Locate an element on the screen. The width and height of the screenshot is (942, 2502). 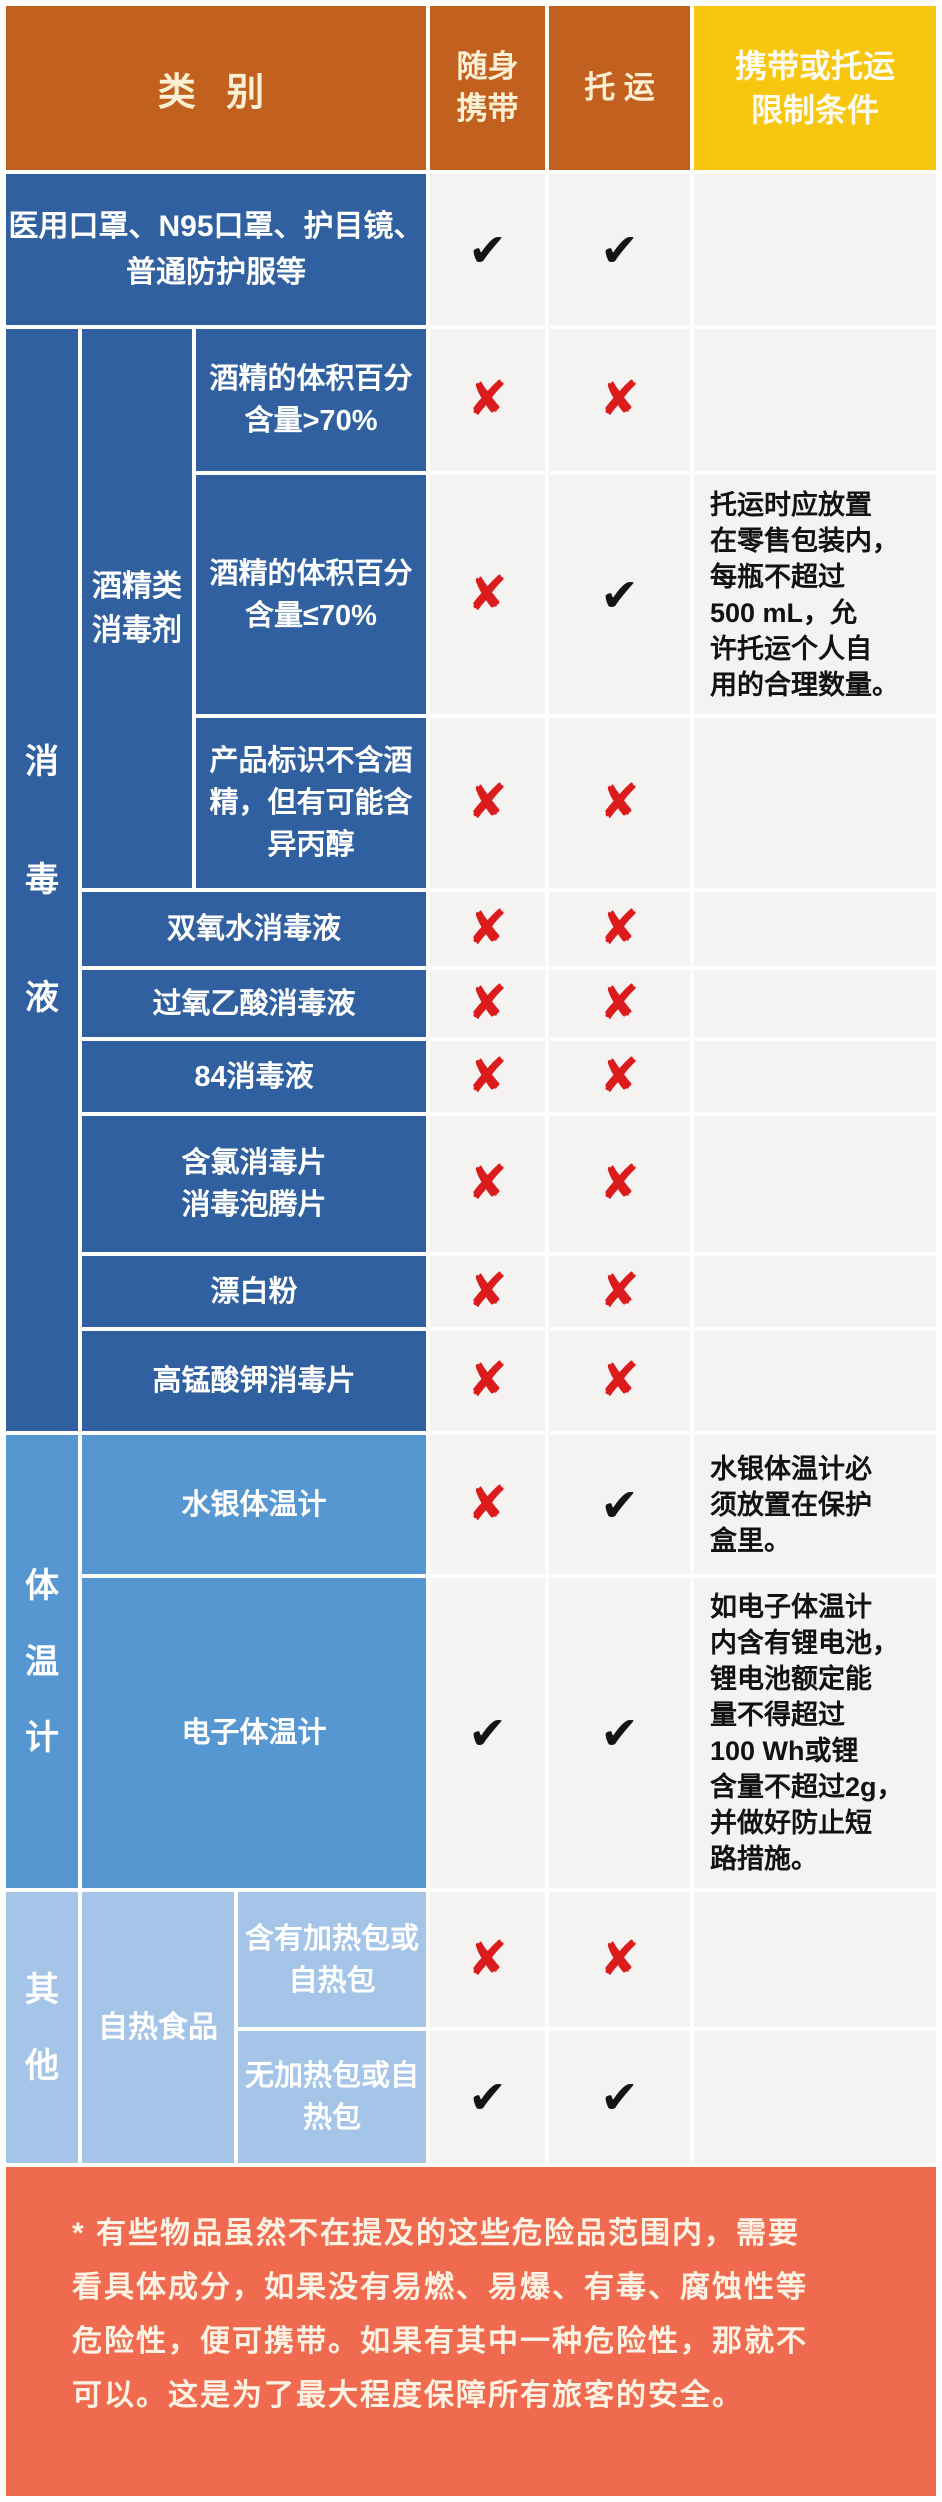
row-label: 含有加热包或 自热包 is located at coordinates (332, 1959).